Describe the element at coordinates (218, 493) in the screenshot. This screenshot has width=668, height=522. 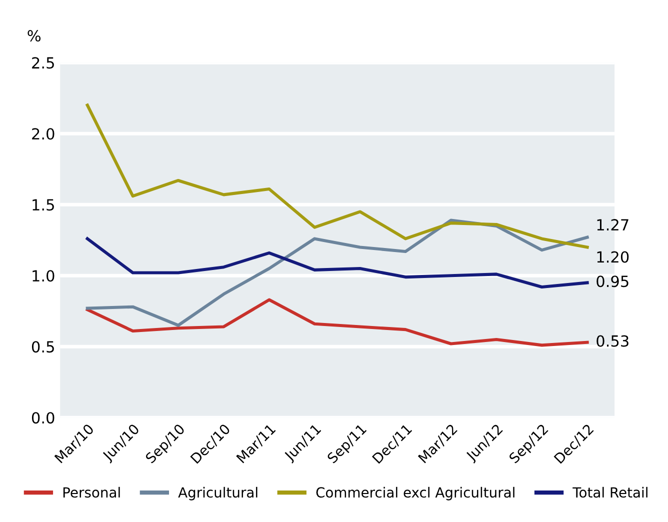
I see `legend-label: Agricultural` at that location.